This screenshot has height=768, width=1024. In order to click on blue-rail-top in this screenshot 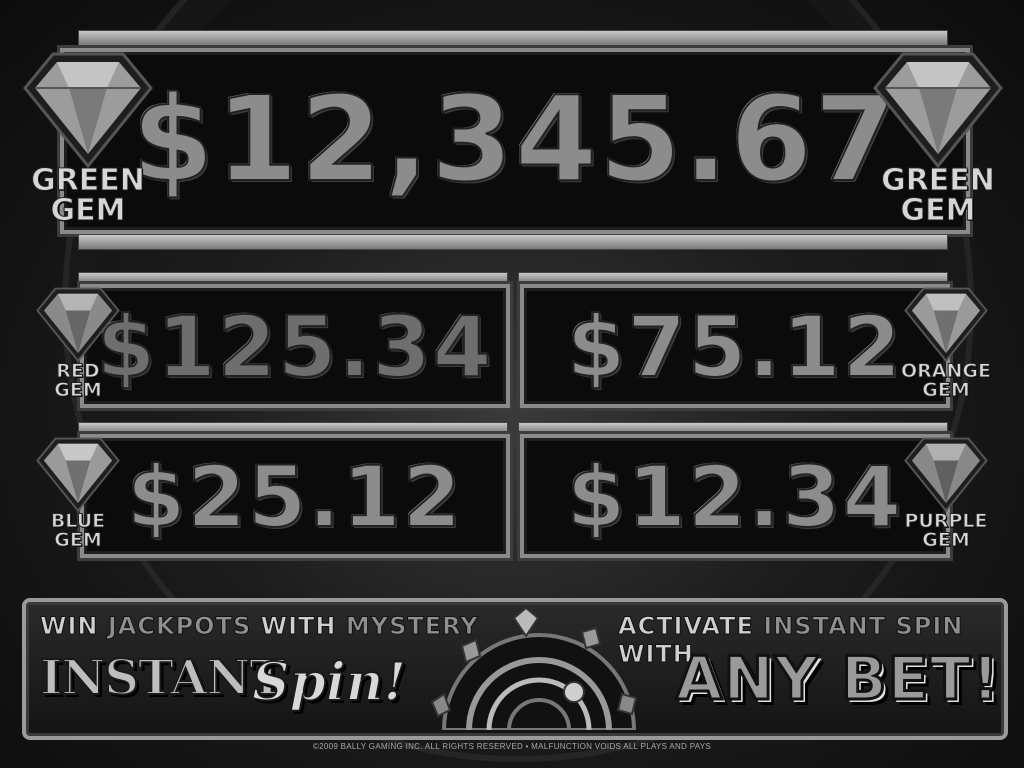, I will do `click(293, 428)`.